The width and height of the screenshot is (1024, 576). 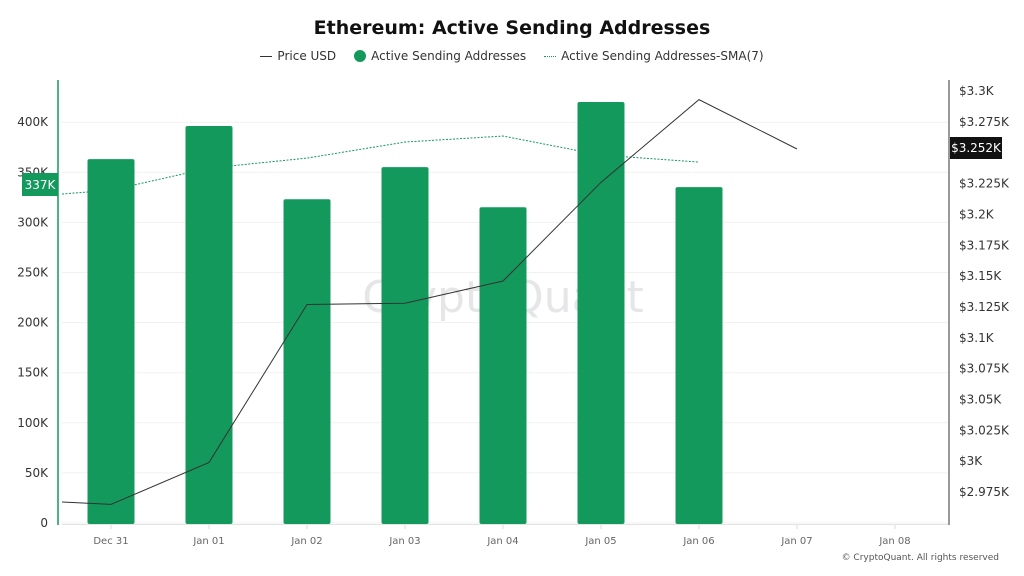 I want to click on legend-item-price: Price USD, so click(x=298, y=56).